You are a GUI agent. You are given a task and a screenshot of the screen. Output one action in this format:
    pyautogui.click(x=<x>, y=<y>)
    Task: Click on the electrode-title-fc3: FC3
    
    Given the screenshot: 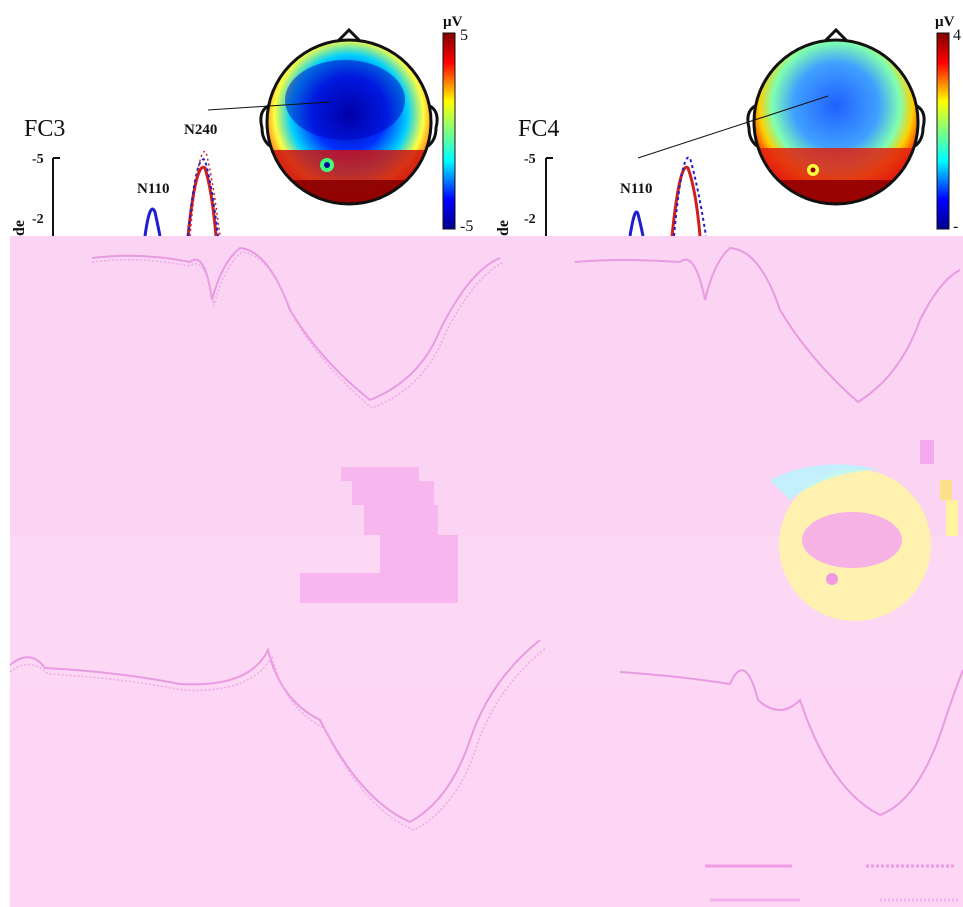 What is the action you would take?
    pyautogui.click(x=44, y=129)
    